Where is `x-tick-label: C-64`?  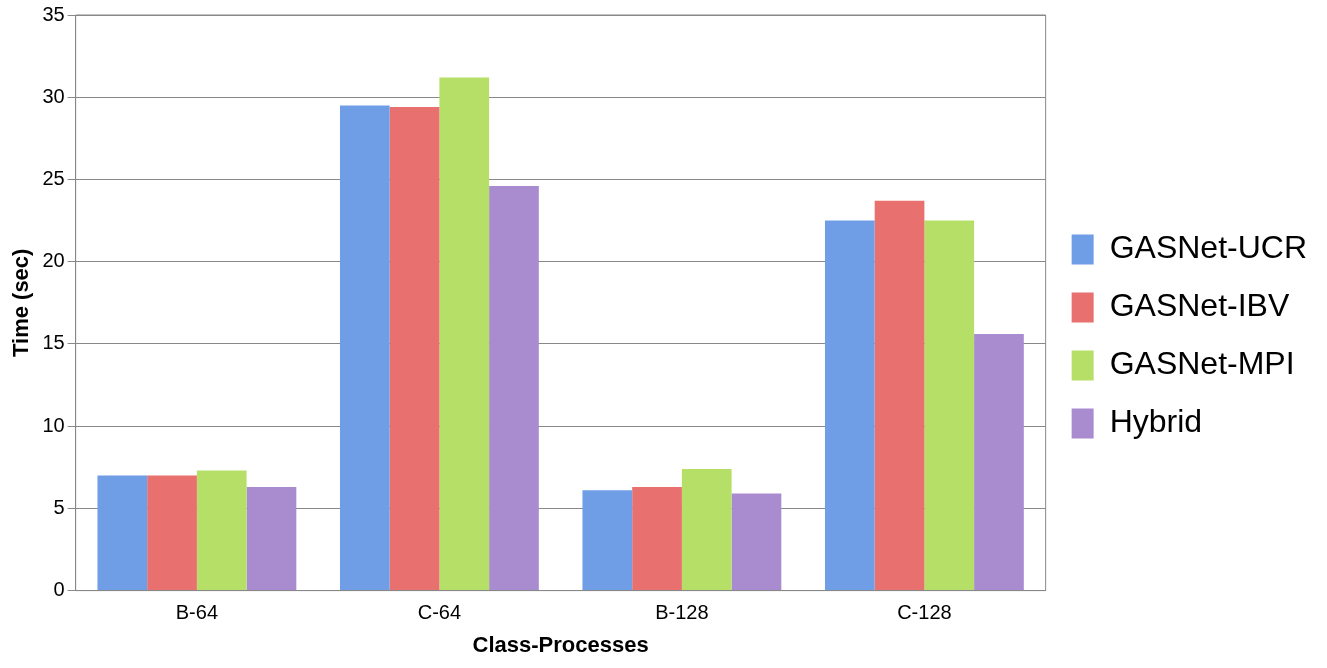 x-tick-label: C-64 is located at coordinates (439, 612).